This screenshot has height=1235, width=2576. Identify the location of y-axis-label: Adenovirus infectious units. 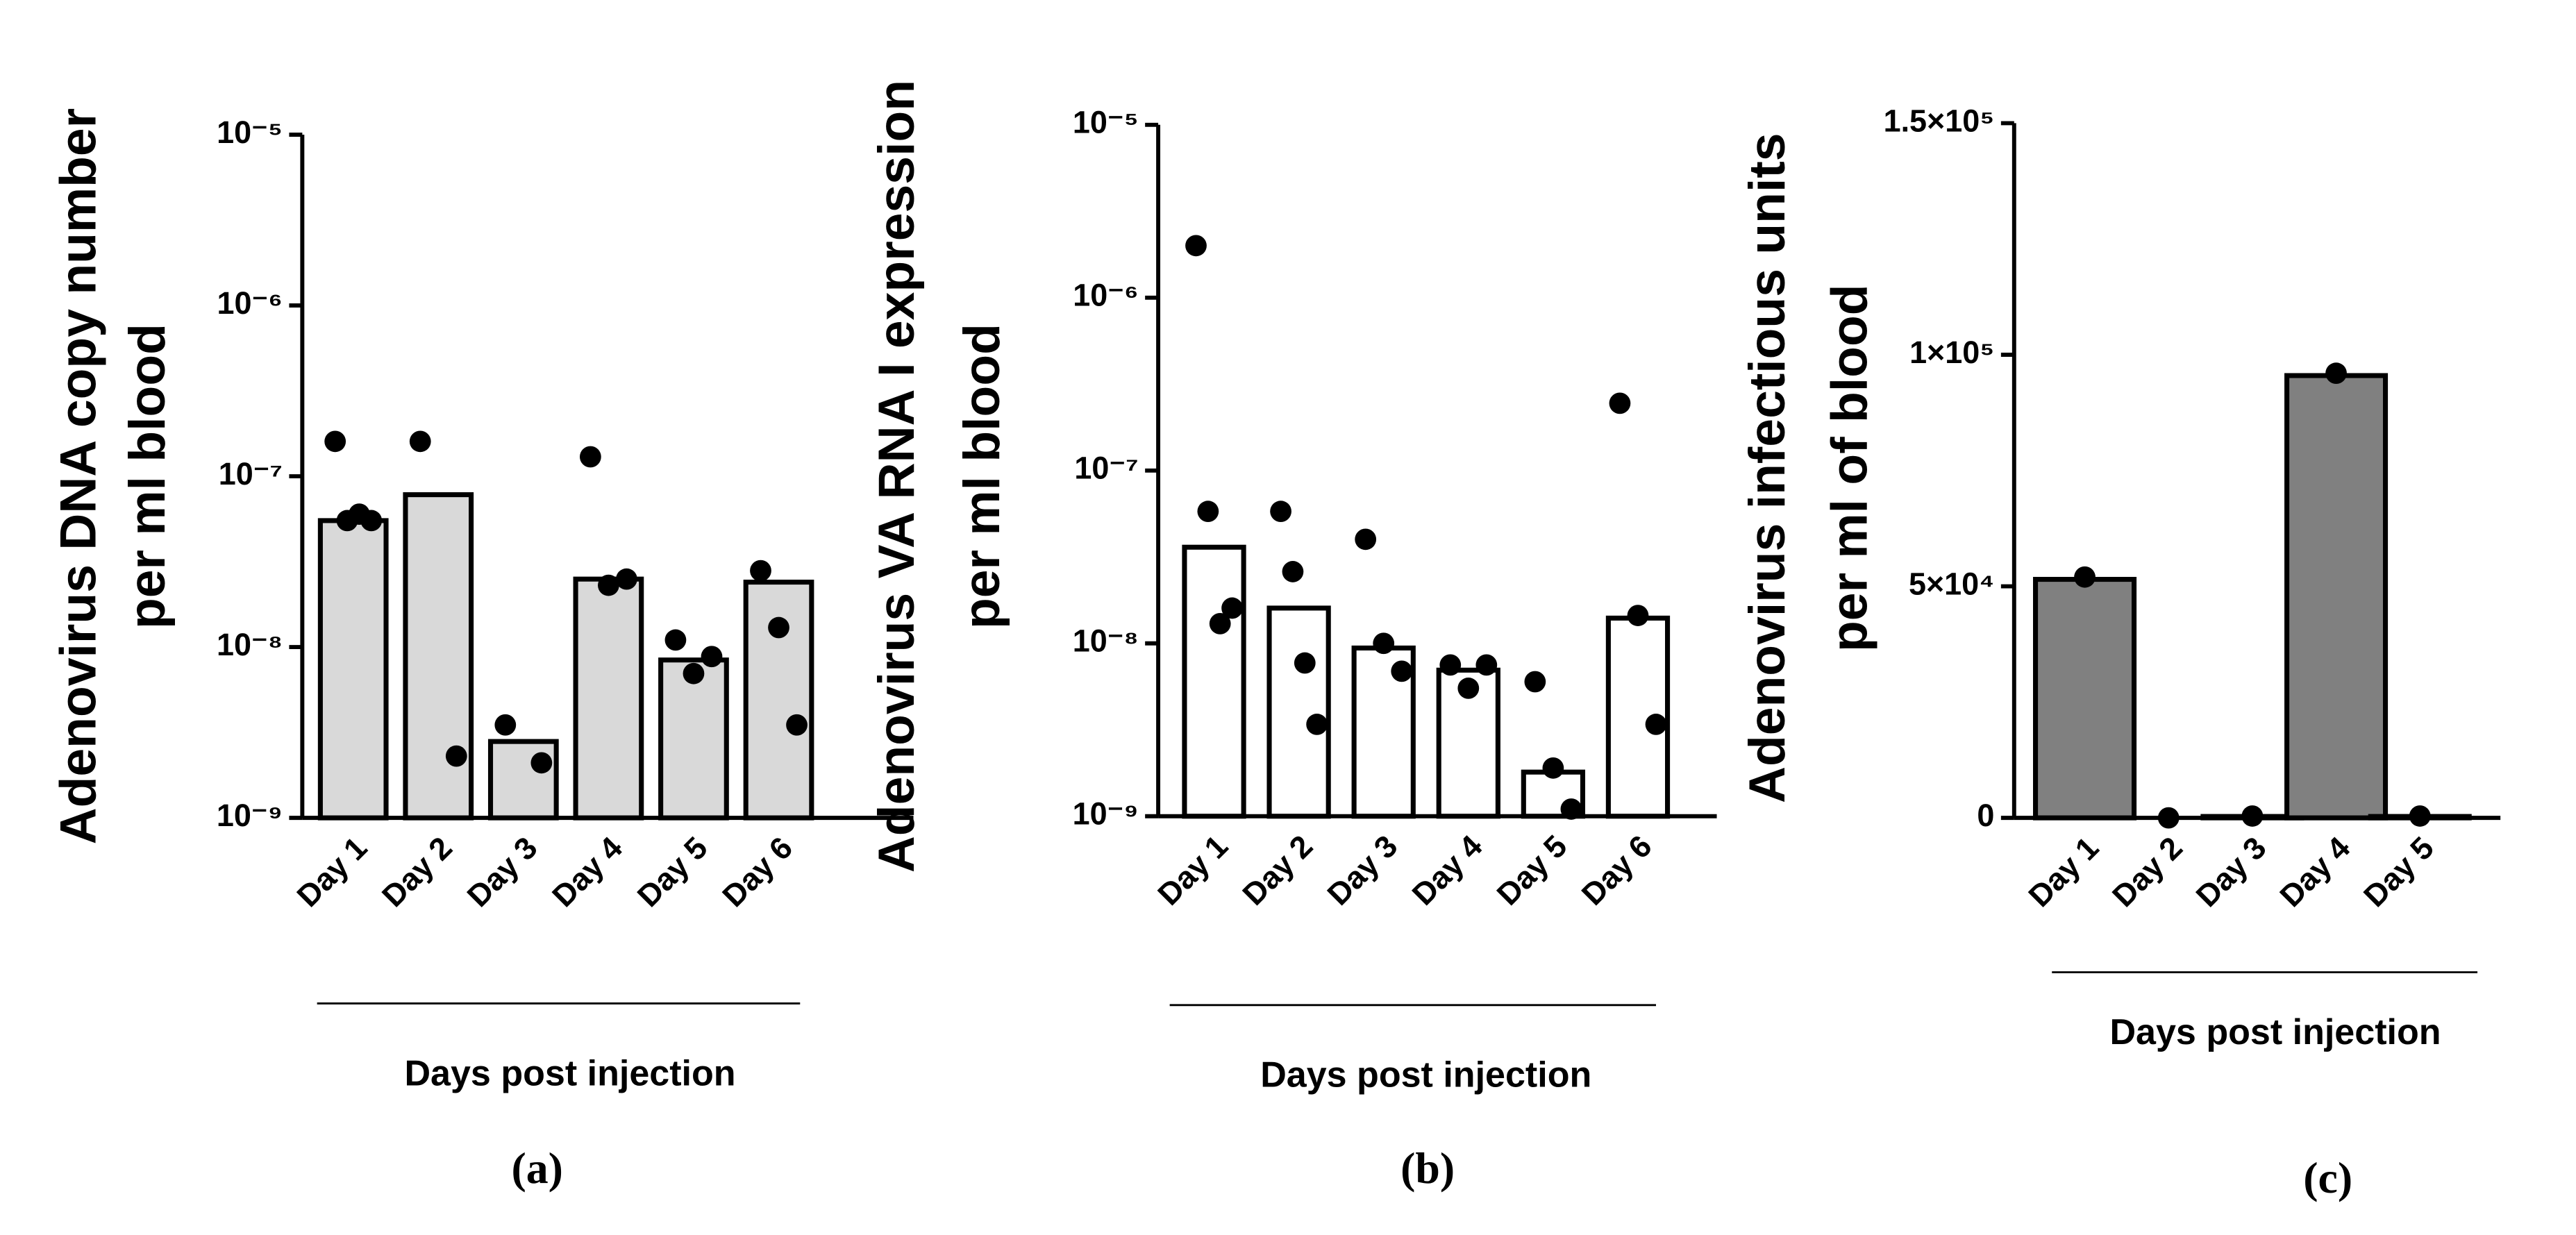
(1767, 468).